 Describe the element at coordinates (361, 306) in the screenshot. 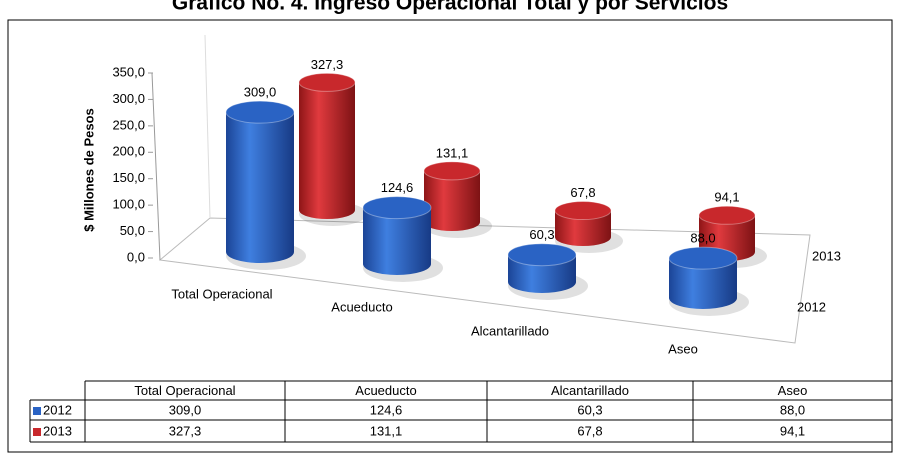

I see `category-label: Acueducto` at that location.